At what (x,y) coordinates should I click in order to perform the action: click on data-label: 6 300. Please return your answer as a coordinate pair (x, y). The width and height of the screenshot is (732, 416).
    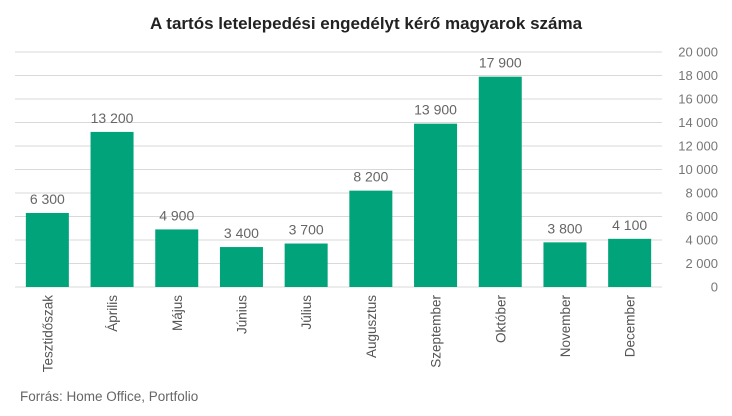
    Looking at the image, I should click on (47, 199).